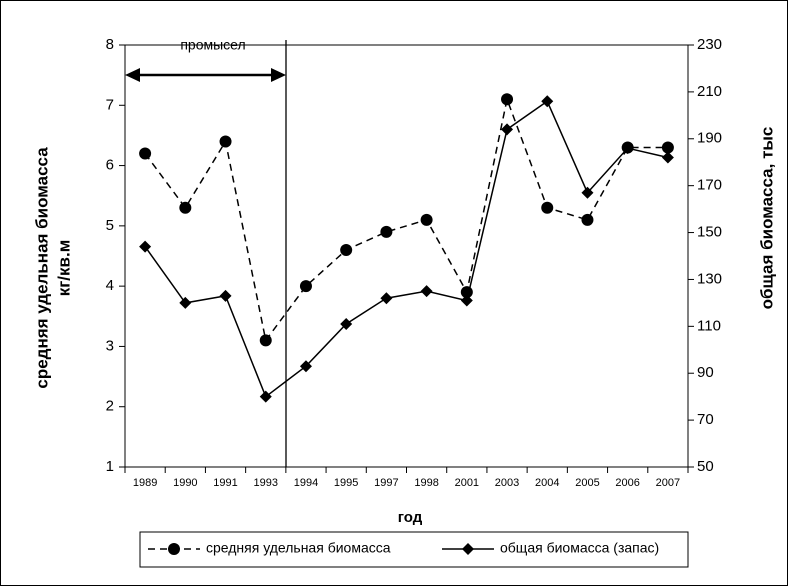 This screenshot has width=789, height=588. I want to click on x-tick-label: 1993, so click(266, 483).